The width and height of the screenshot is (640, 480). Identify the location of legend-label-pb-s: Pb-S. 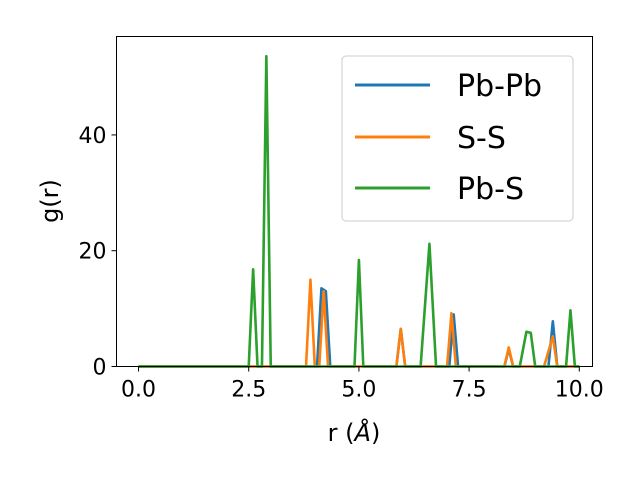
(490, 189).